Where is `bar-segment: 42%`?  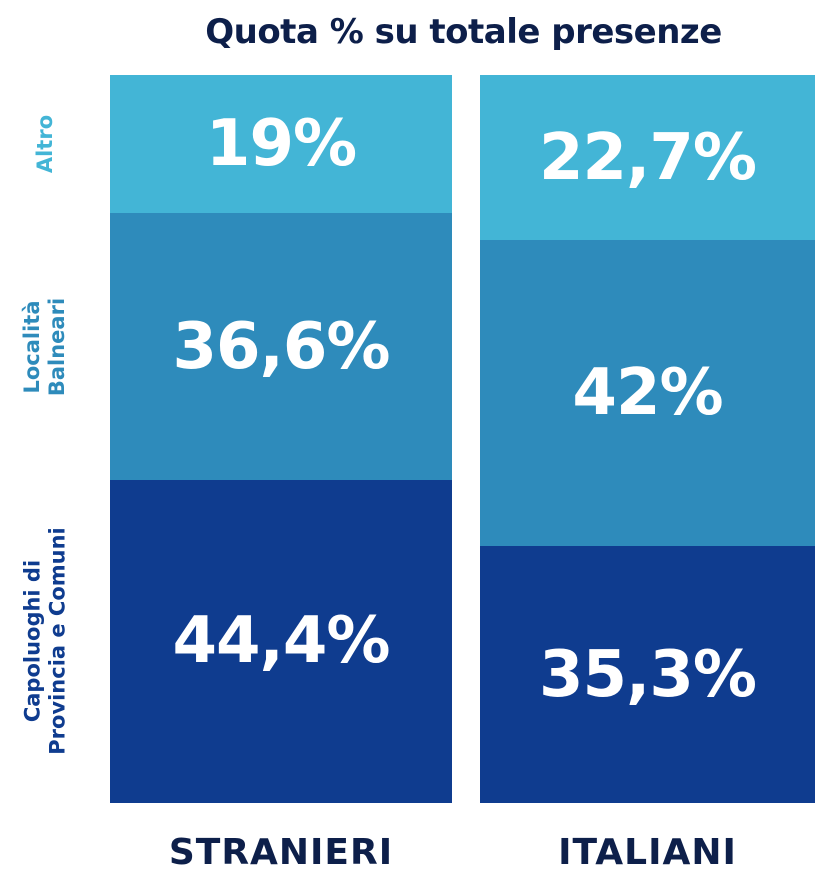
bar-segment: 42% is located at coordinates (647, 393).